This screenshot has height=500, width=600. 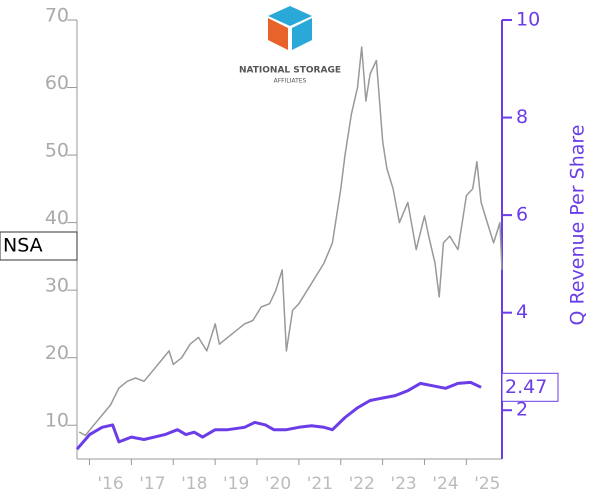 What do you see at coordinates (57, 353) in the screenshot?
I see `y-tick-label: 20` at bounding box center [57, 353].